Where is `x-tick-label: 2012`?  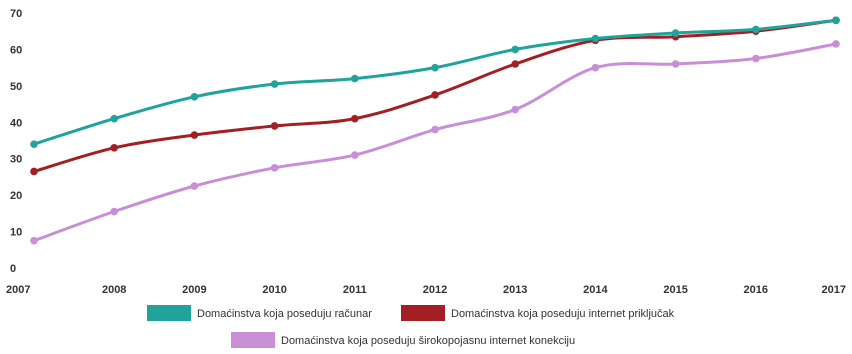 x-tick-label: 2012 is located at coordinates (435, 290).